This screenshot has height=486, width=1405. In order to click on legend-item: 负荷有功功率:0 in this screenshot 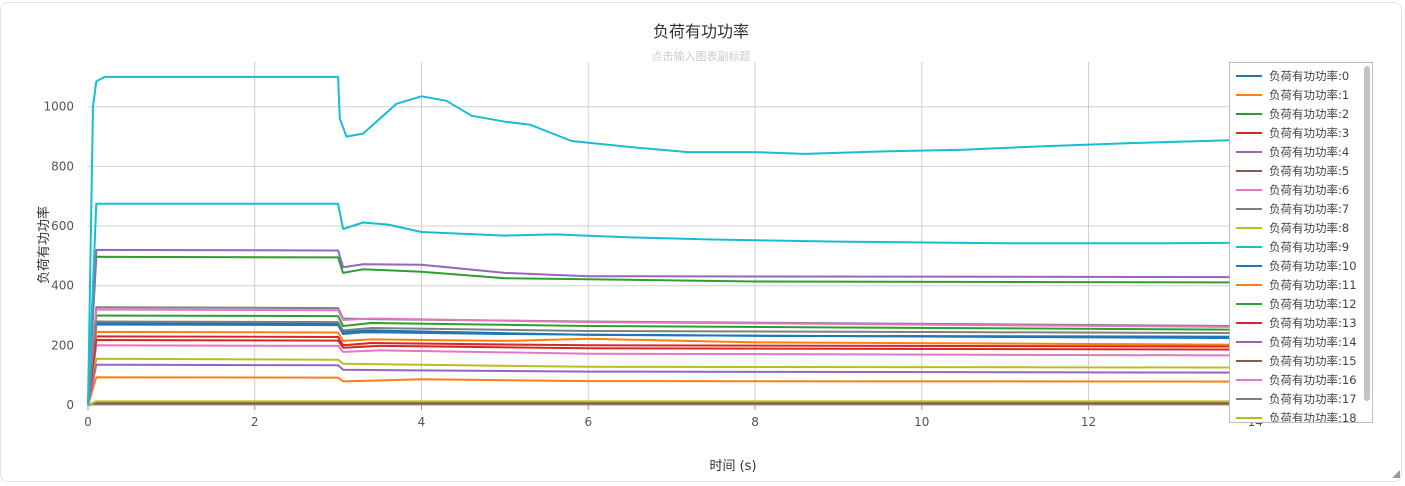, I will do `click(1298, 76)`.